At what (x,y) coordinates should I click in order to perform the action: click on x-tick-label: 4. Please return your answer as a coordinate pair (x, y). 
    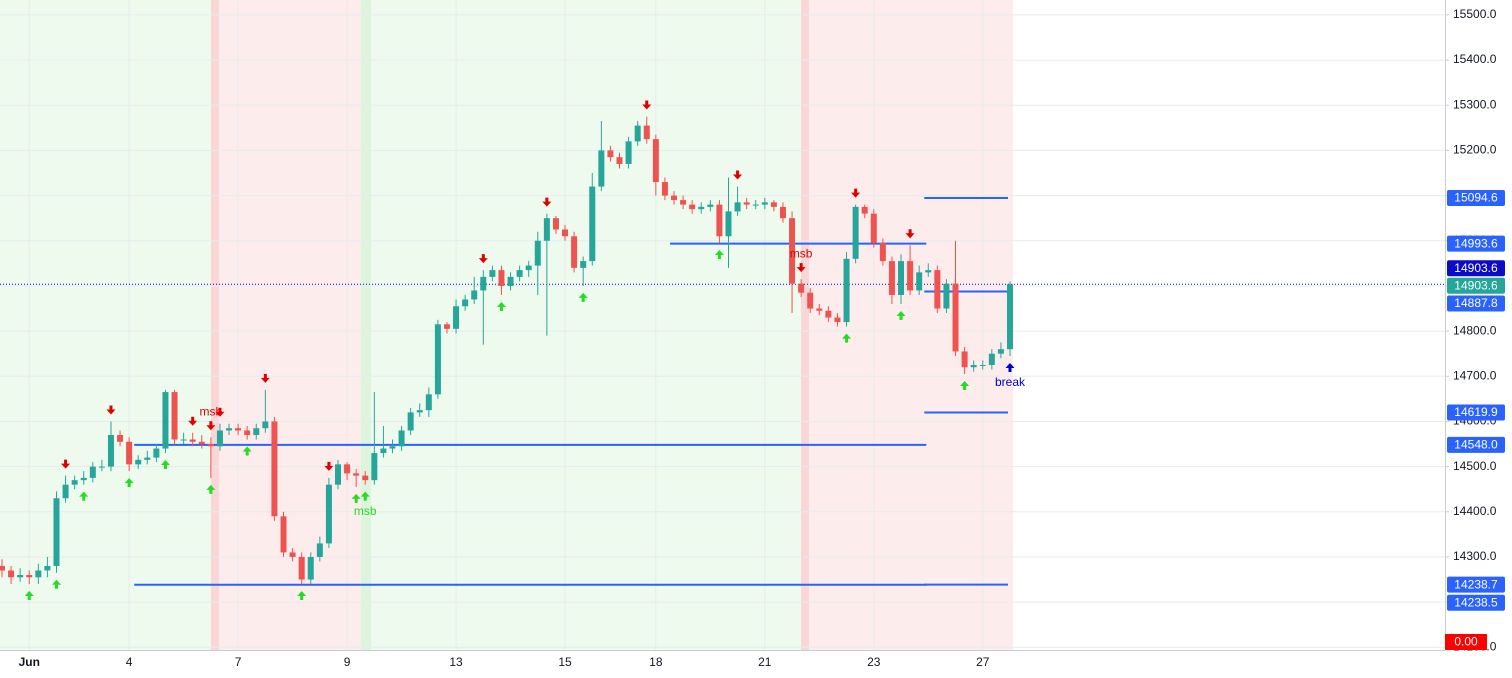
    Looking at the image, I should click on (129, 662).